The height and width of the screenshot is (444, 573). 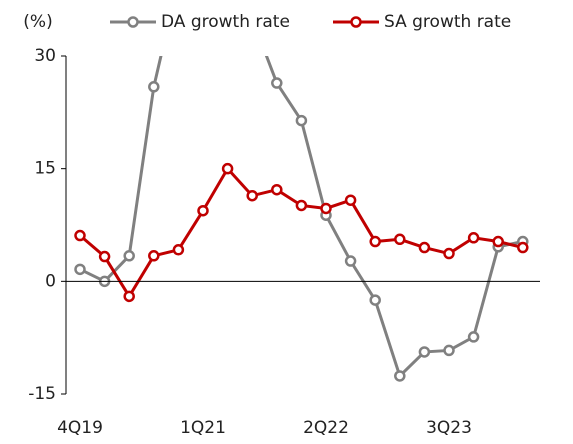 What do you see at coordinates (225, 22) in the screenshot?
I see `legend-label: DA growth rate` at bounding box center [225, 22].